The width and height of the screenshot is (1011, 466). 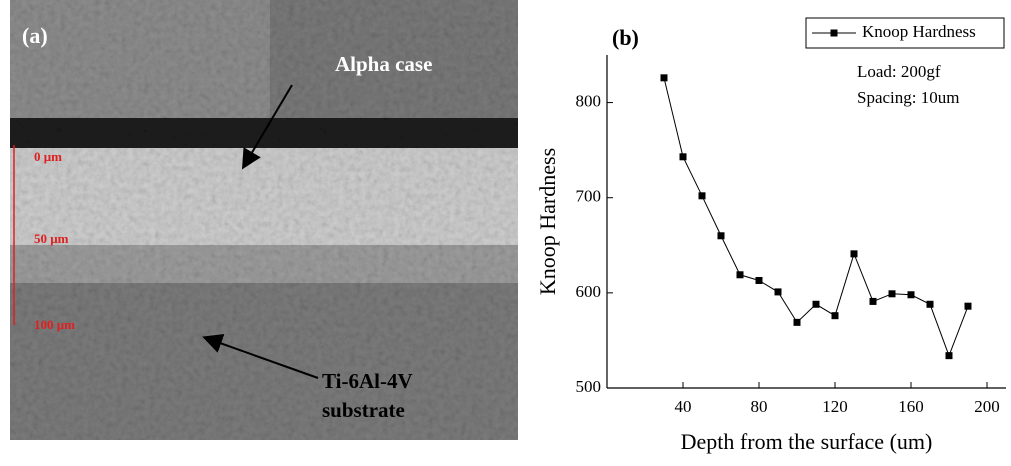 I want to click on annotation: substrate, so click(x=363, y=410).